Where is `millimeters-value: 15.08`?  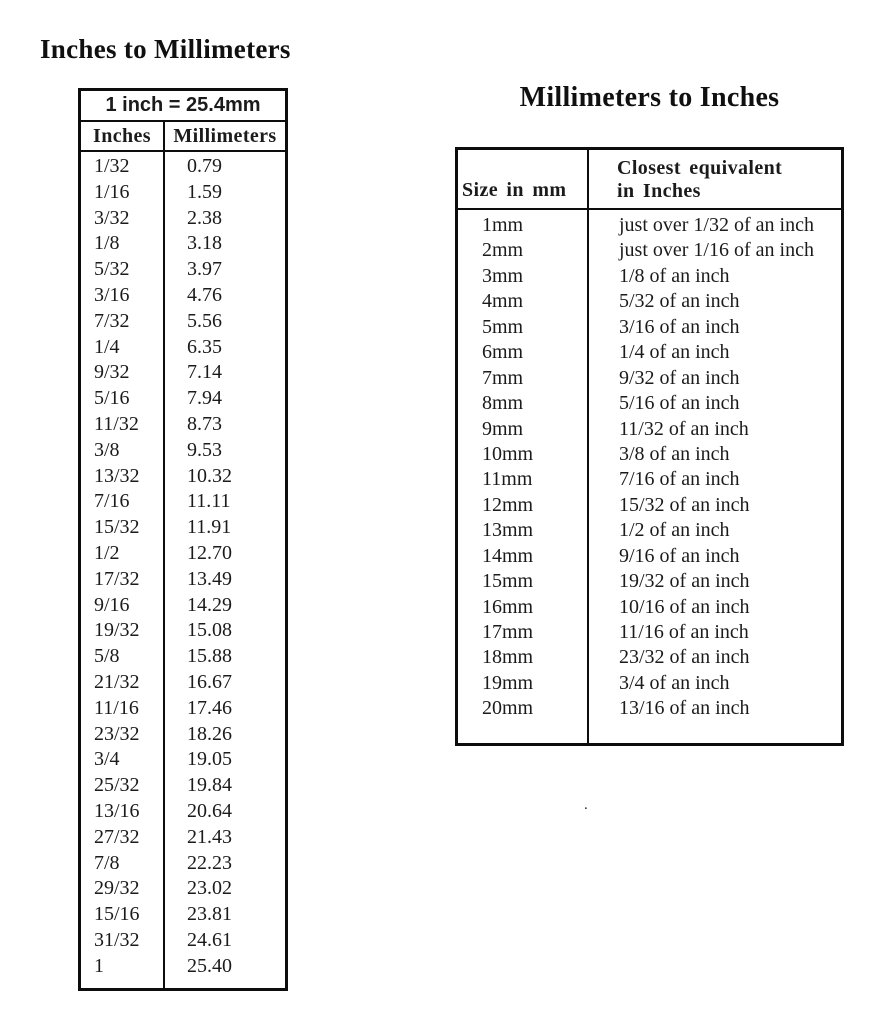 millimeters-value: 15.08 is located at coordinates (209, 630).